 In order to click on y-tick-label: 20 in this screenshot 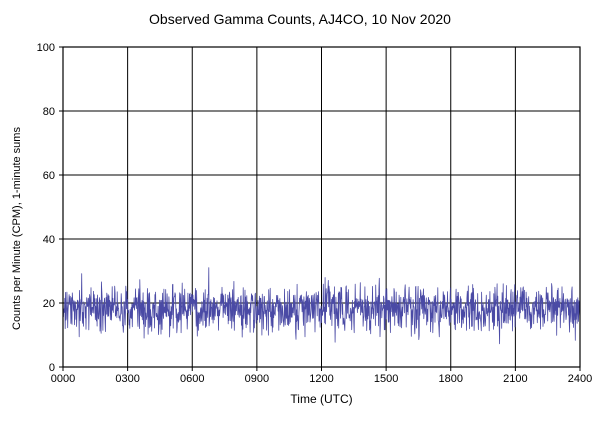, I will do `click(49, 304)`.